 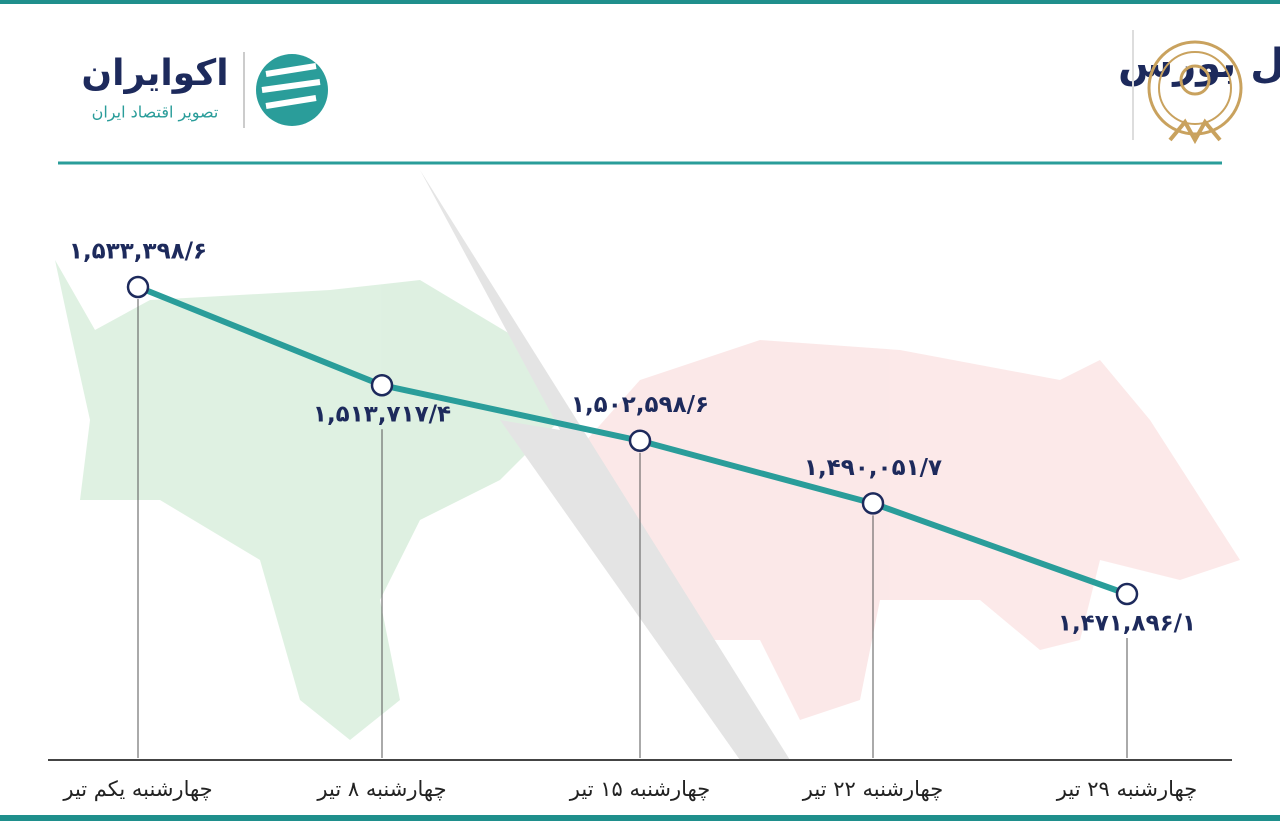 I want to click on brand-name: اکوایران, so click(x=154, y=73).